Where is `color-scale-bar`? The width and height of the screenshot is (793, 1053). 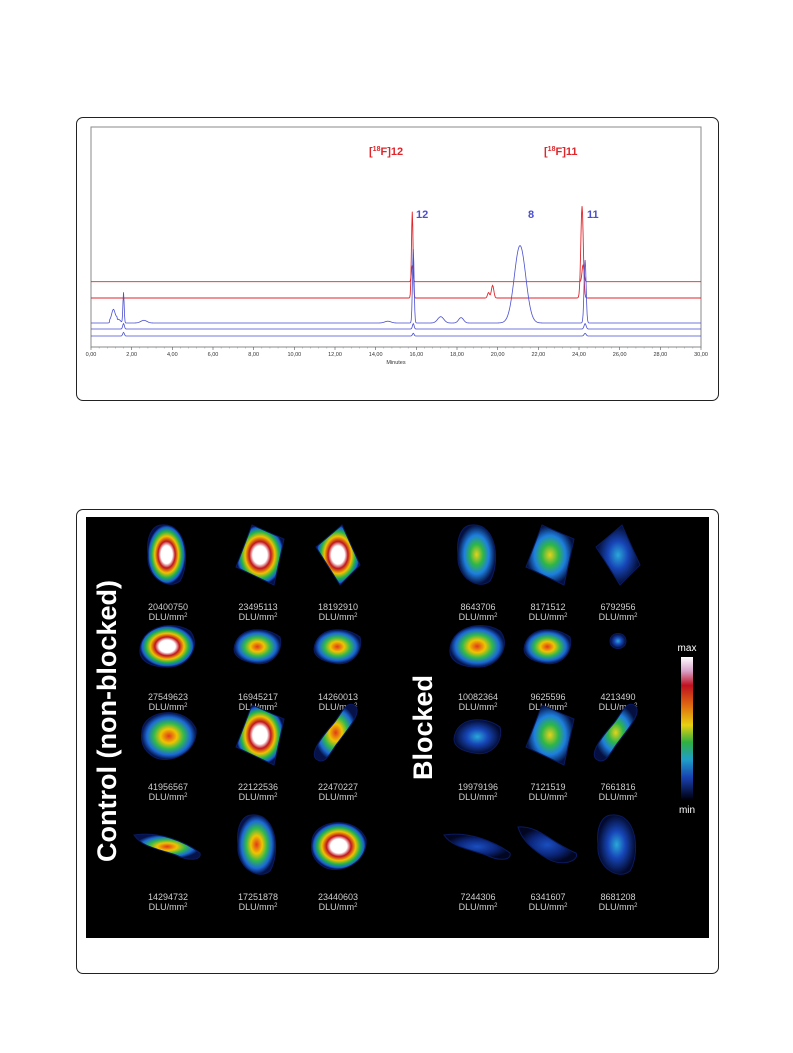 color-scale-bar is located at coordinates (687, 728).